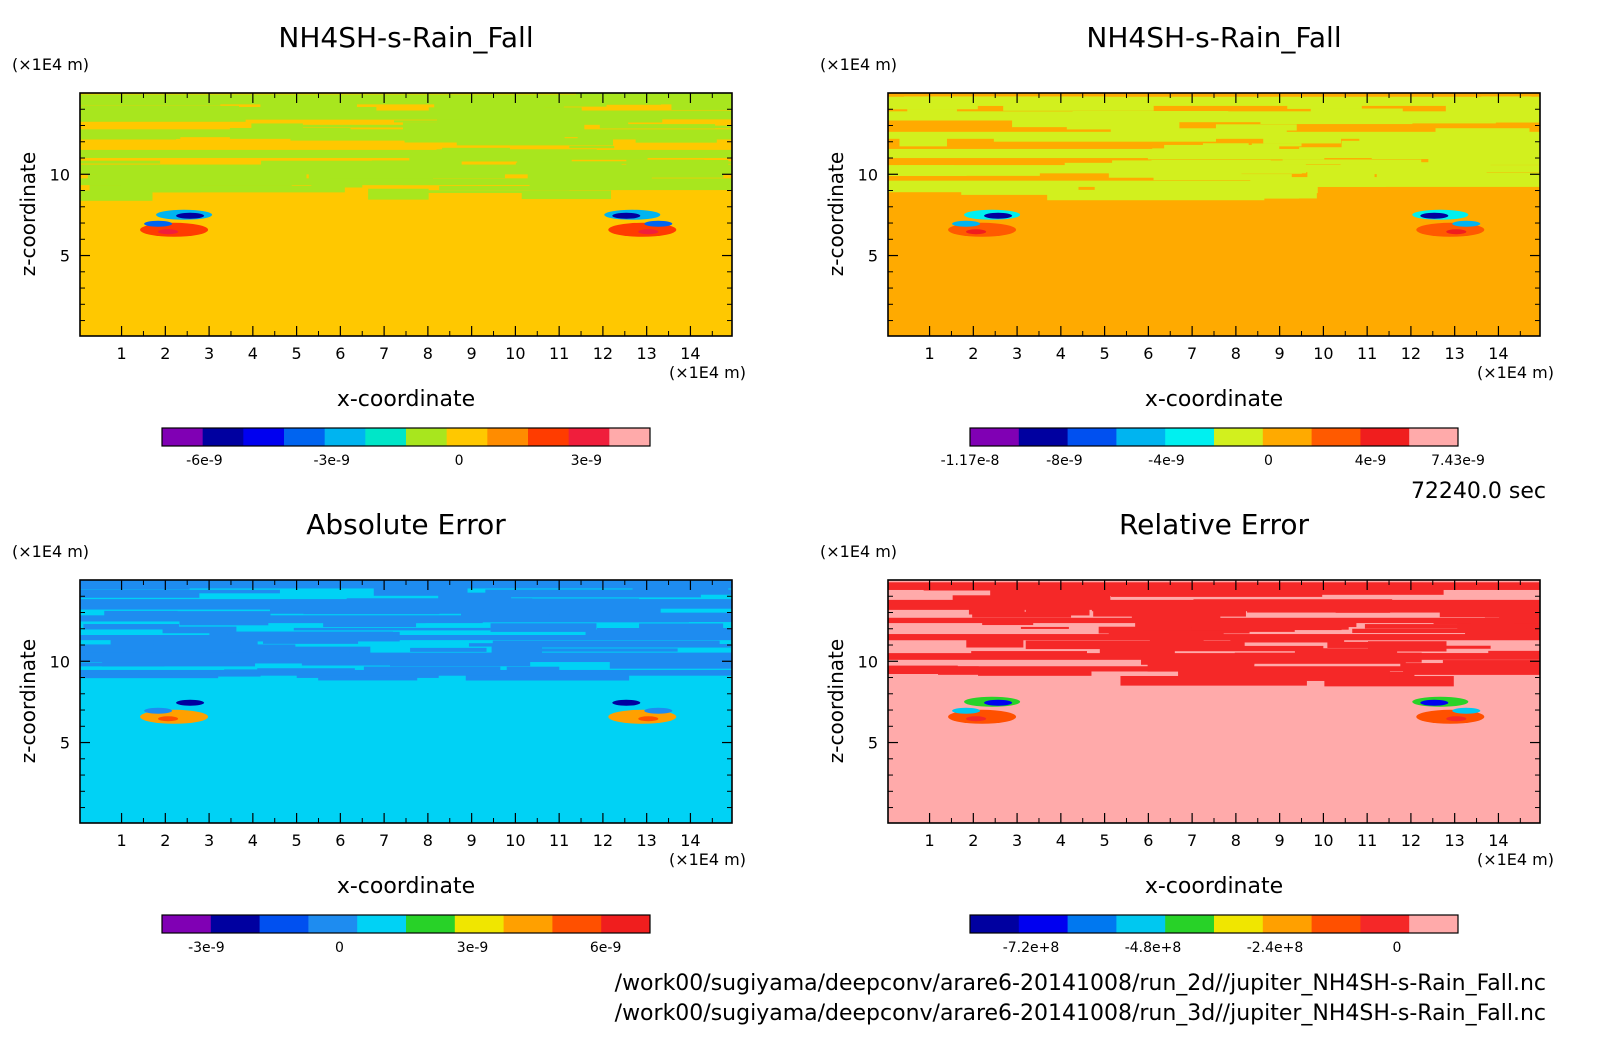 The image size is (1604, 1054). Describe the element at coordinates (1280, 840) in the screenshot. I see `x-tick-label: 9` at that location.